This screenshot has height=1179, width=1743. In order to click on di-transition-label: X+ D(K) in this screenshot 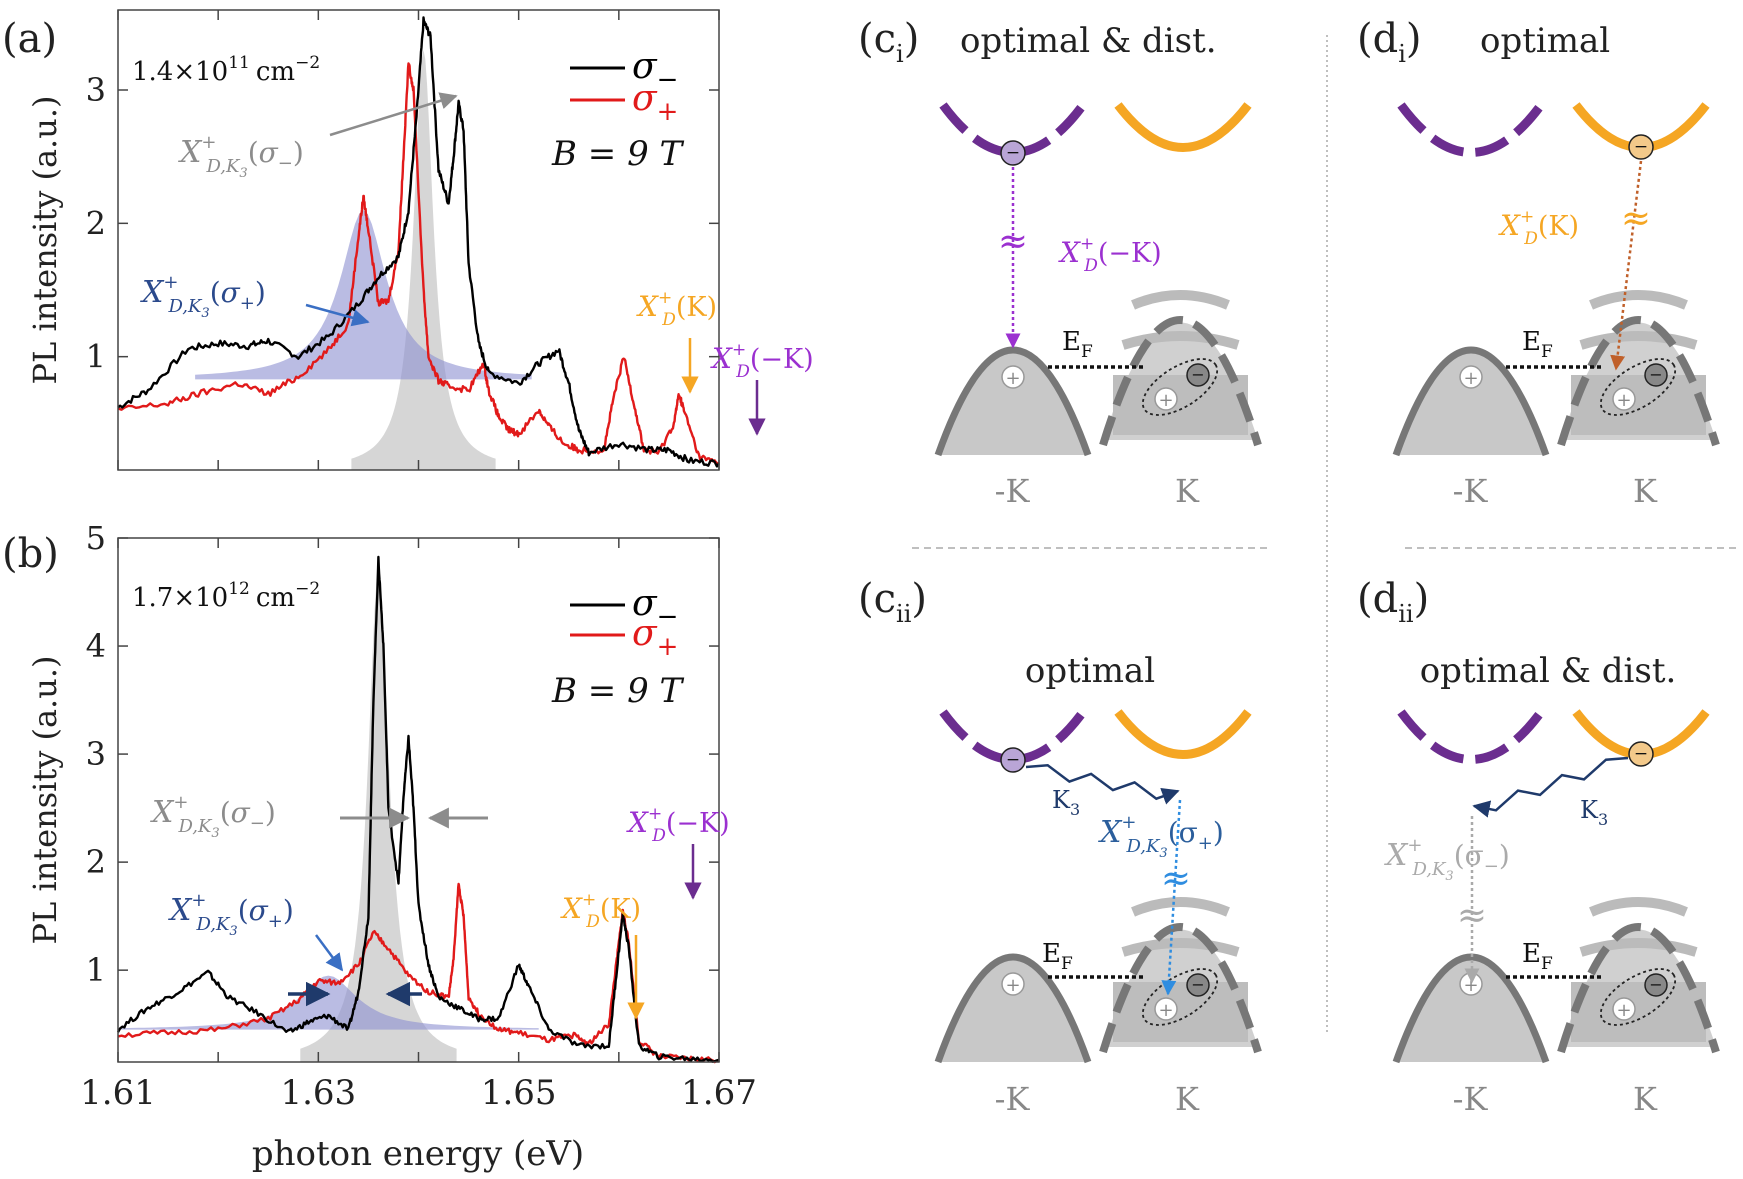, I will do `click(1538, 228)`.